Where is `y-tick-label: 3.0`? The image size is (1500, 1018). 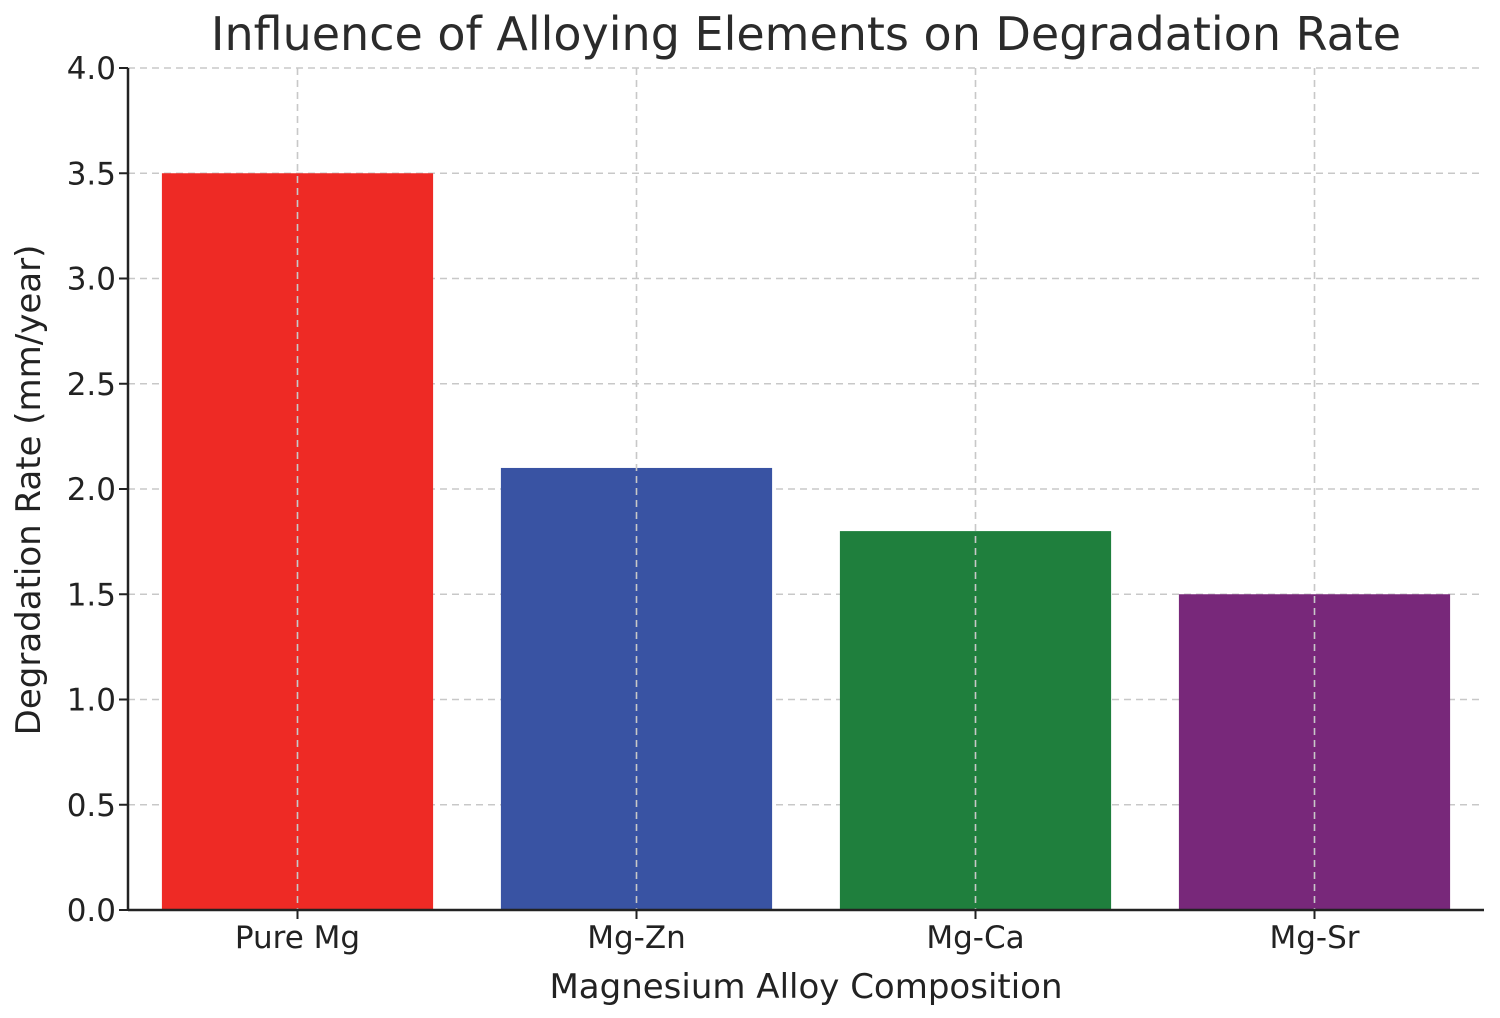
y-tick-label: 3.0 is located at coordinates (91, 280).